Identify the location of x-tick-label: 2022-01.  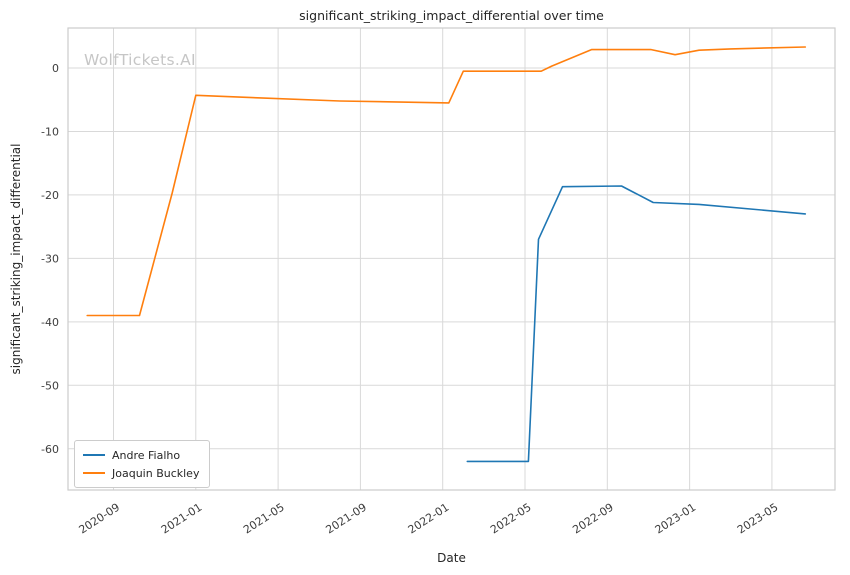
(429, 519).